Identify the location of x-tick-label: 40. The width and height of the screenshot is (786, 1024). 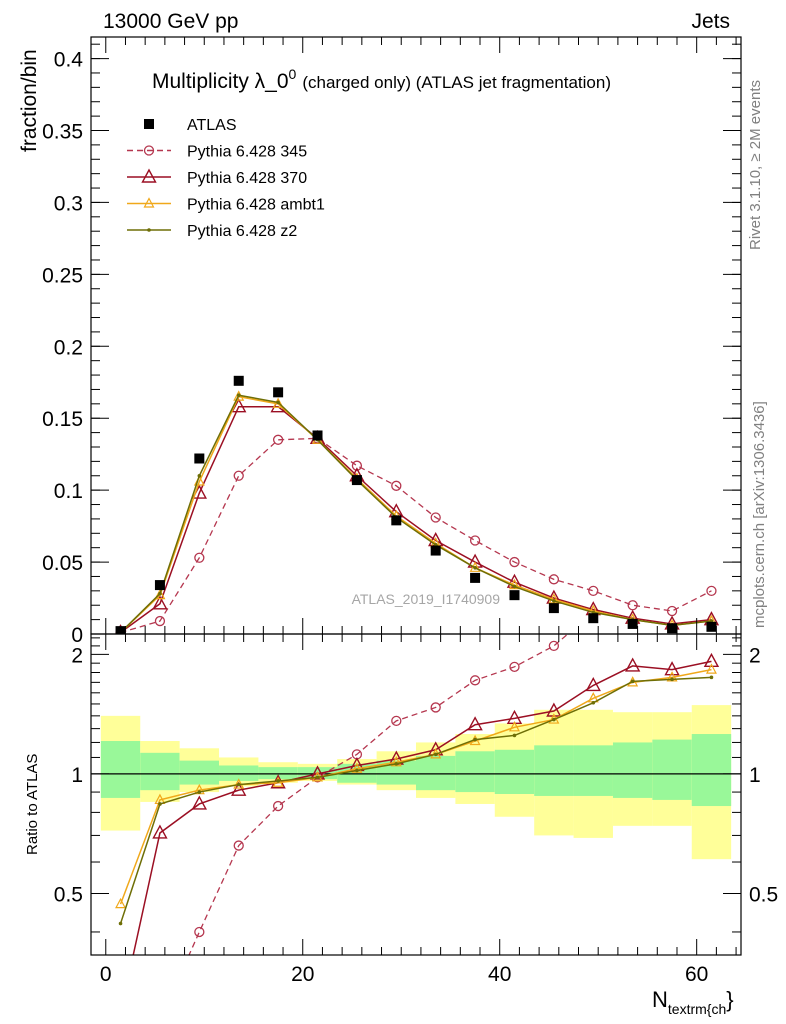
(499, 974).